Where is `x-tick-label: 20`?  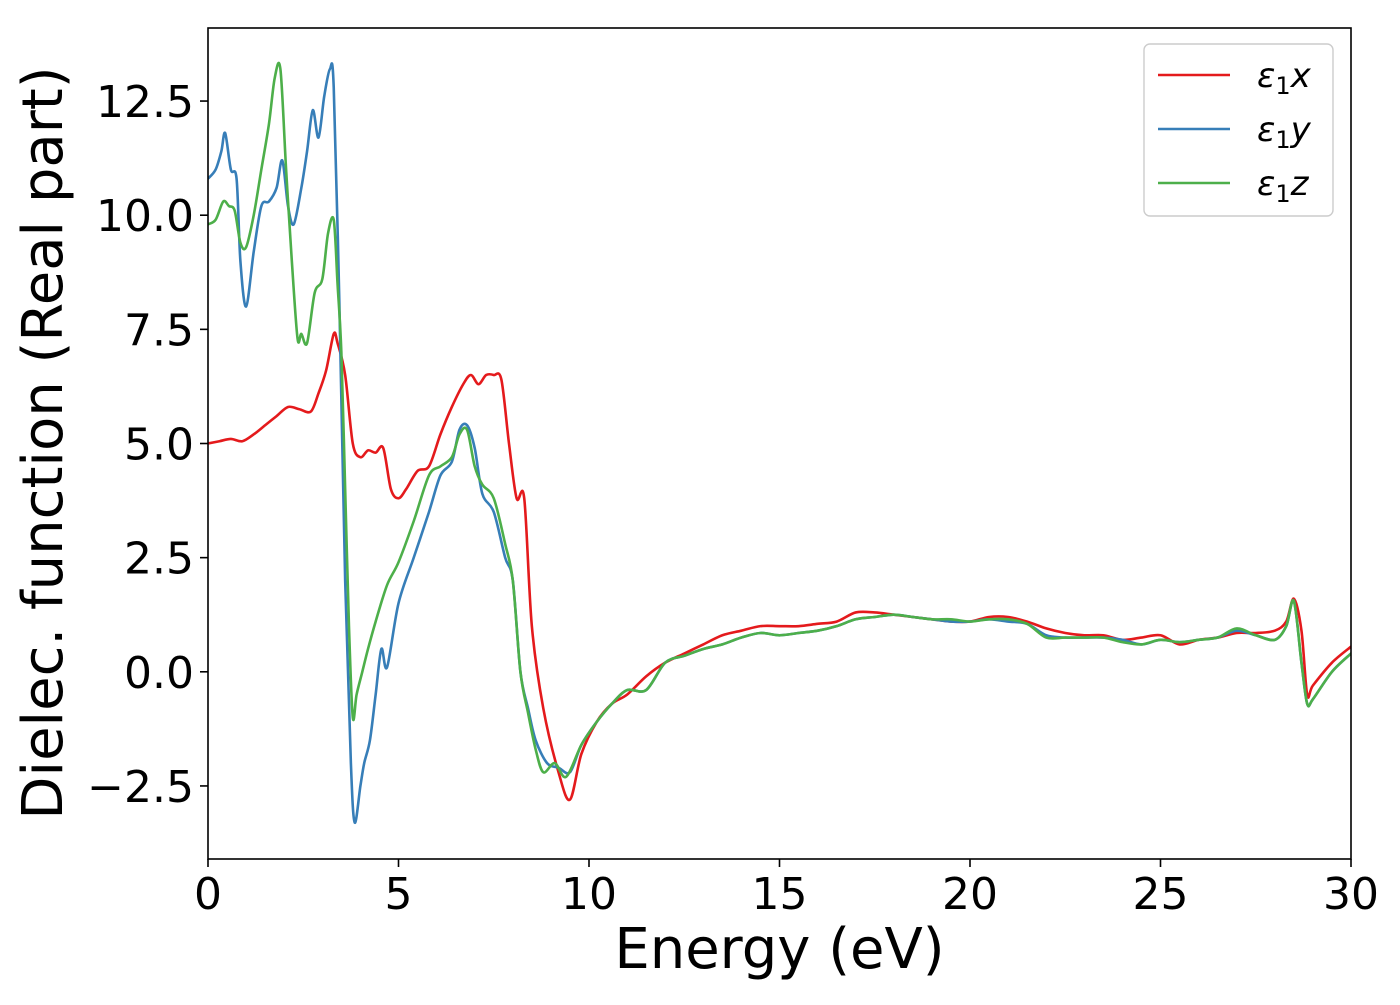
x-tick-label: 20 is located at coordinates (970, 894).